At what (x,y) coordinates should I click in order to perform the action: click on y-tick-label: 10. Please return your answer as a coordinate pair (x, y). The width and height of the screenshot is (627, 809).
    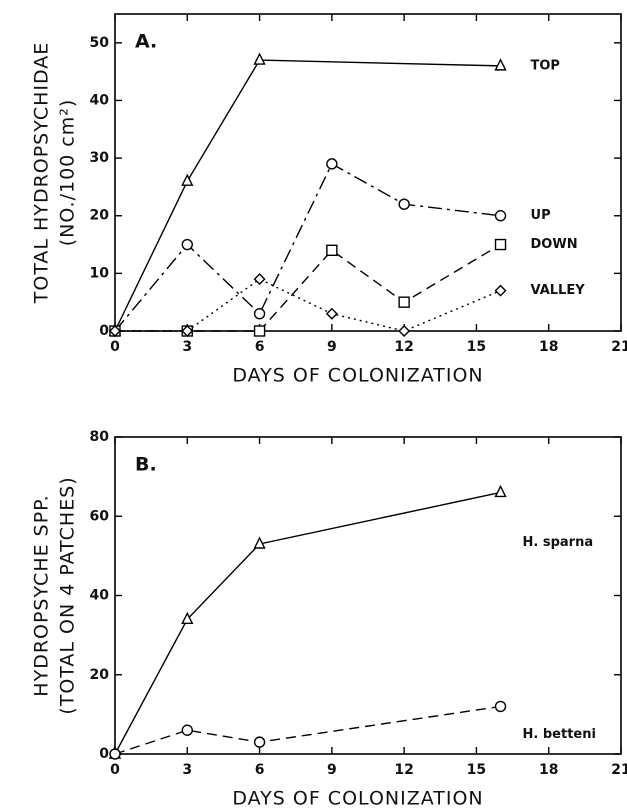
    Looking at the image, I should click on (100, 273).